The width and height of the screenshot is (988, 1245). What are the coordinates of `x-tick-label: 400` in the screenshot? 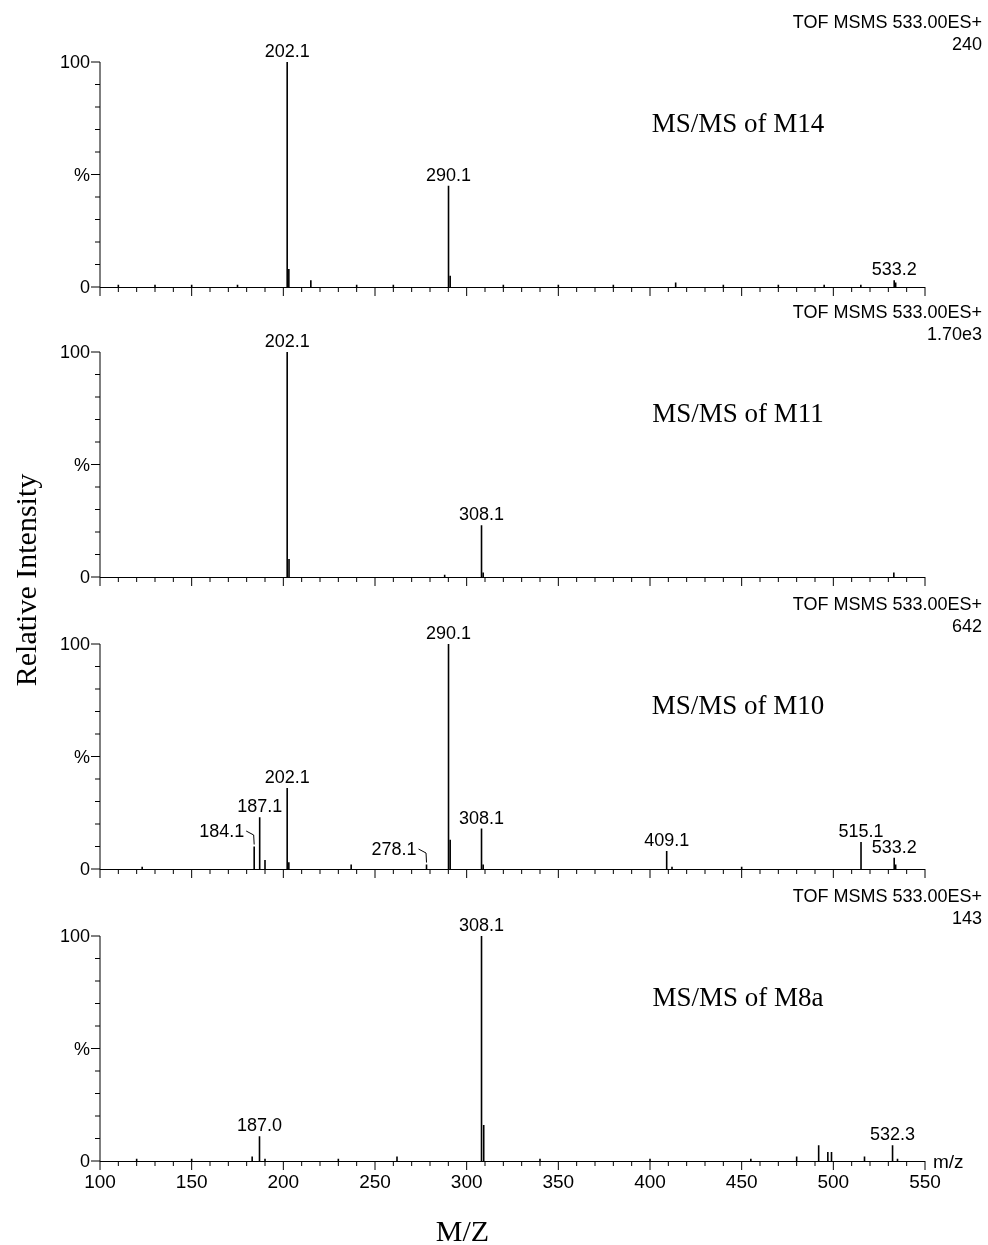 It's located at (650, 1181).